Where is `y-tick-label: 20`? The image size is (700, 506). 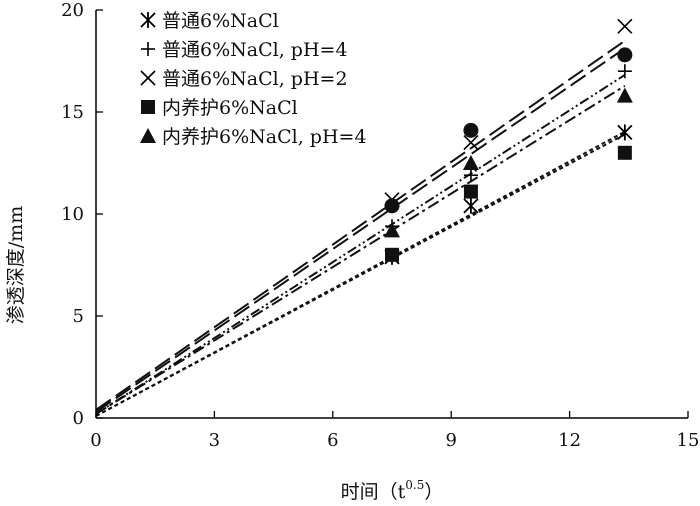 y-tick-label: 20 is located at coordinates (72, 10).